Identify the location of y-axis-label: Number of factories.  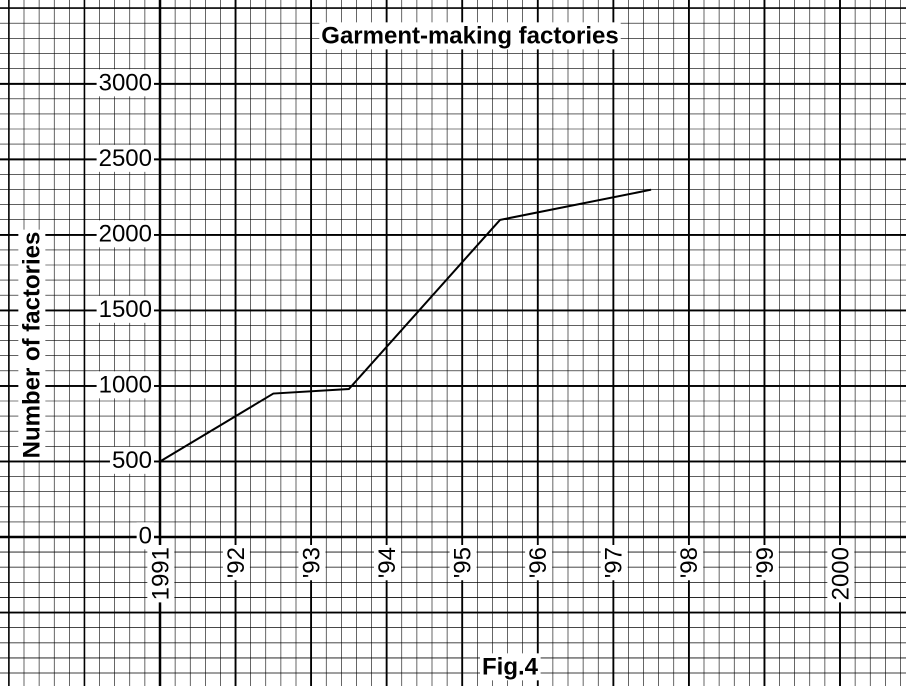
(31, 345).